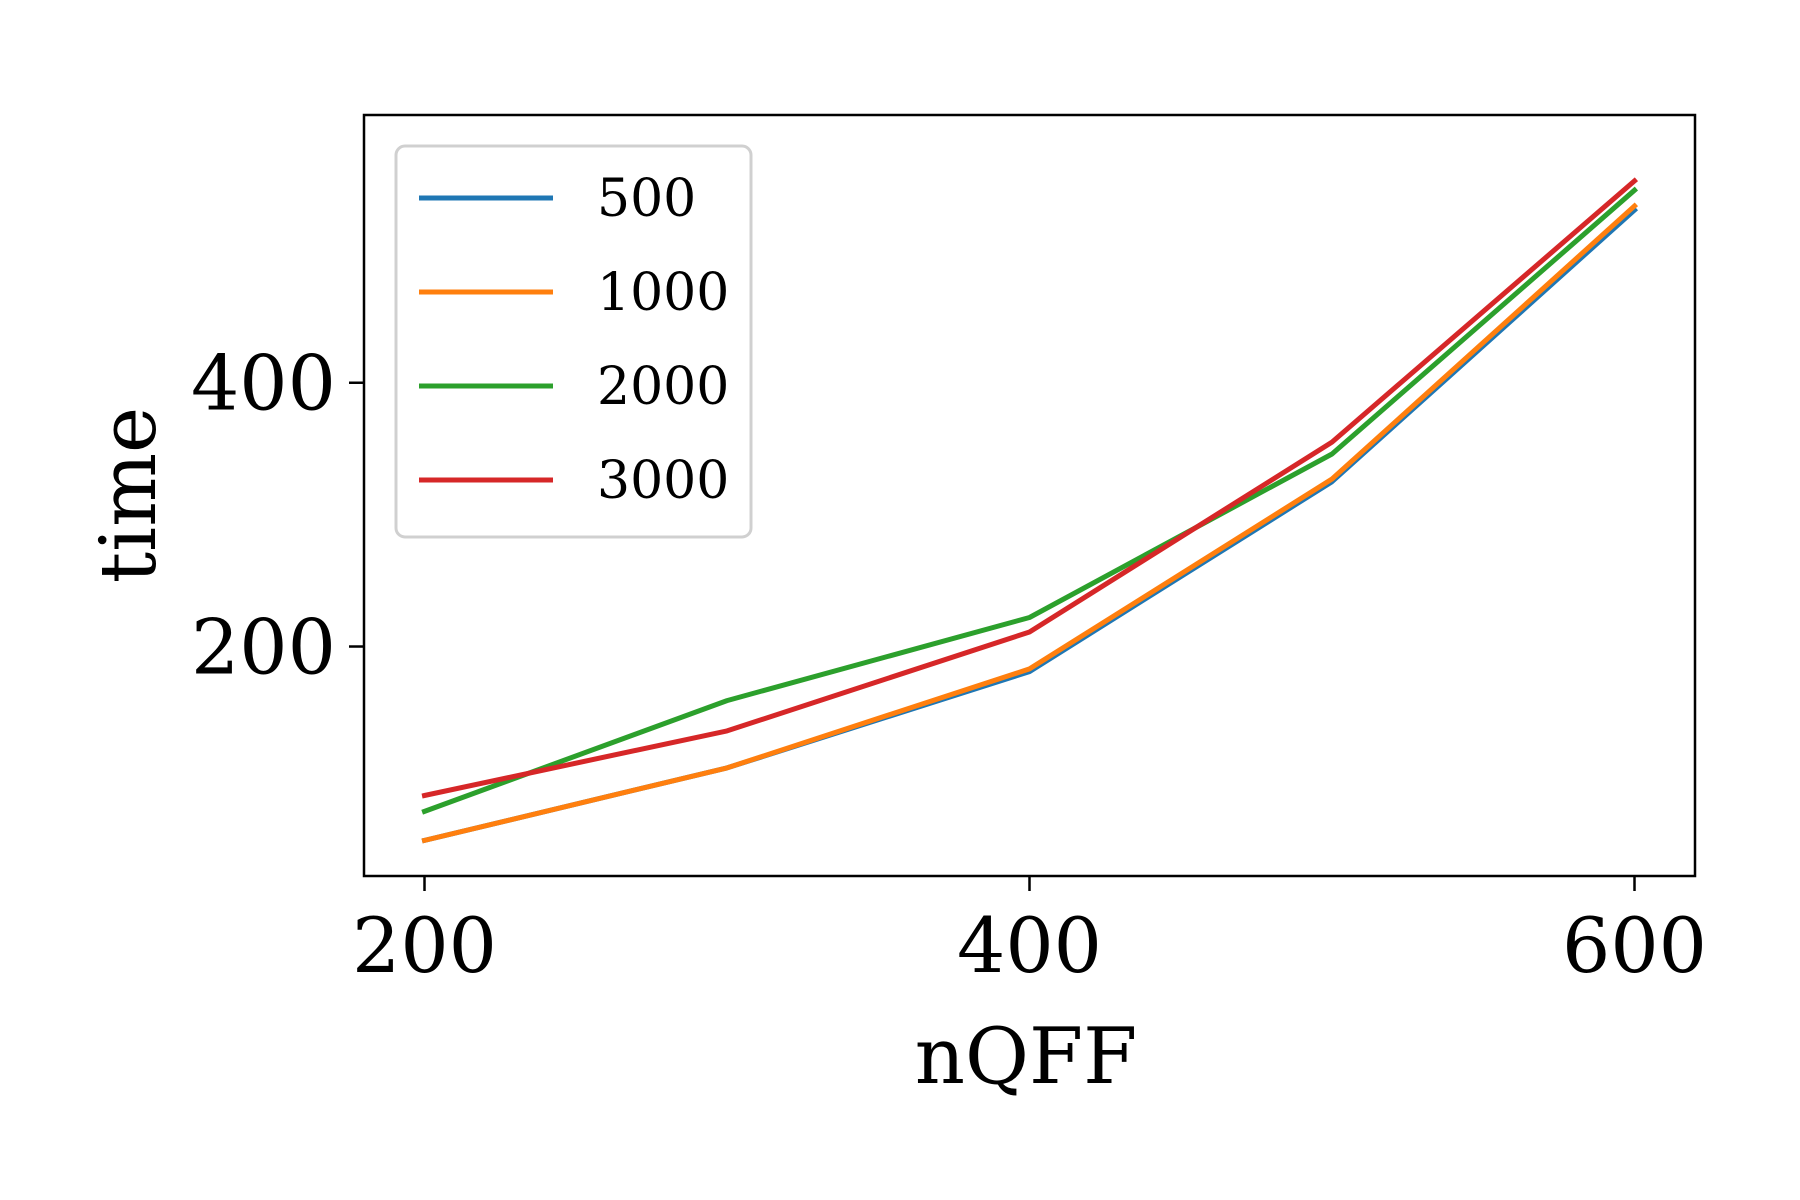  I want to click on x-tick-label-600: 600, so click(1634, 945).